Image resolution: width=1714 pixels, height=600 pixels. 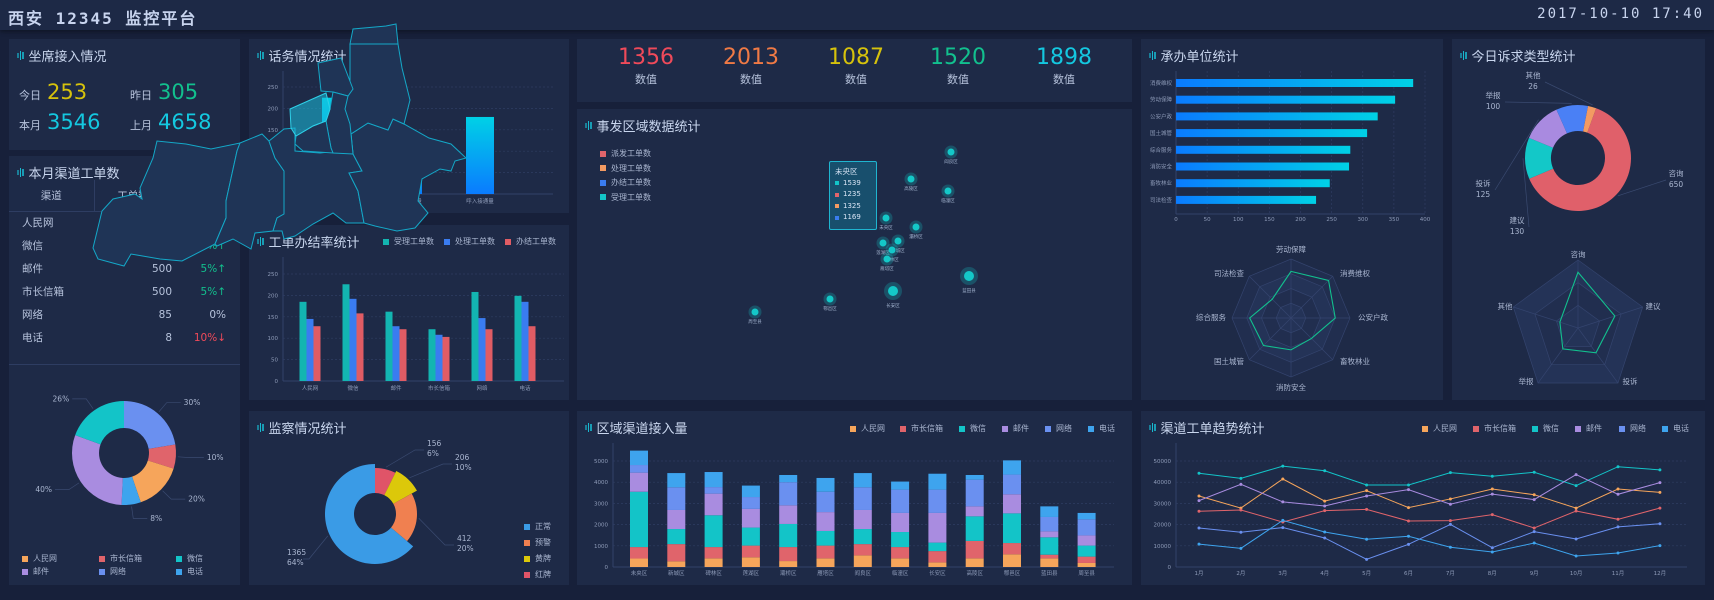 I want to click on legend-label: 红牌, so click(x=543, y=574).